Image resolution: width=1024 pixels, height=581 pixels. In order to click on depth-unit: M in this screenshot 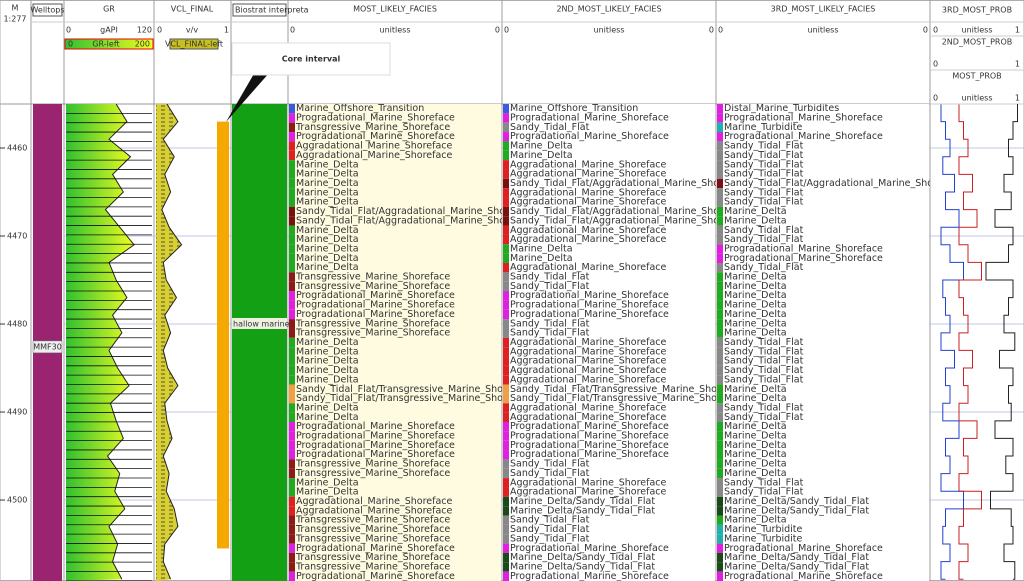, I will do `click(15, 8)`.